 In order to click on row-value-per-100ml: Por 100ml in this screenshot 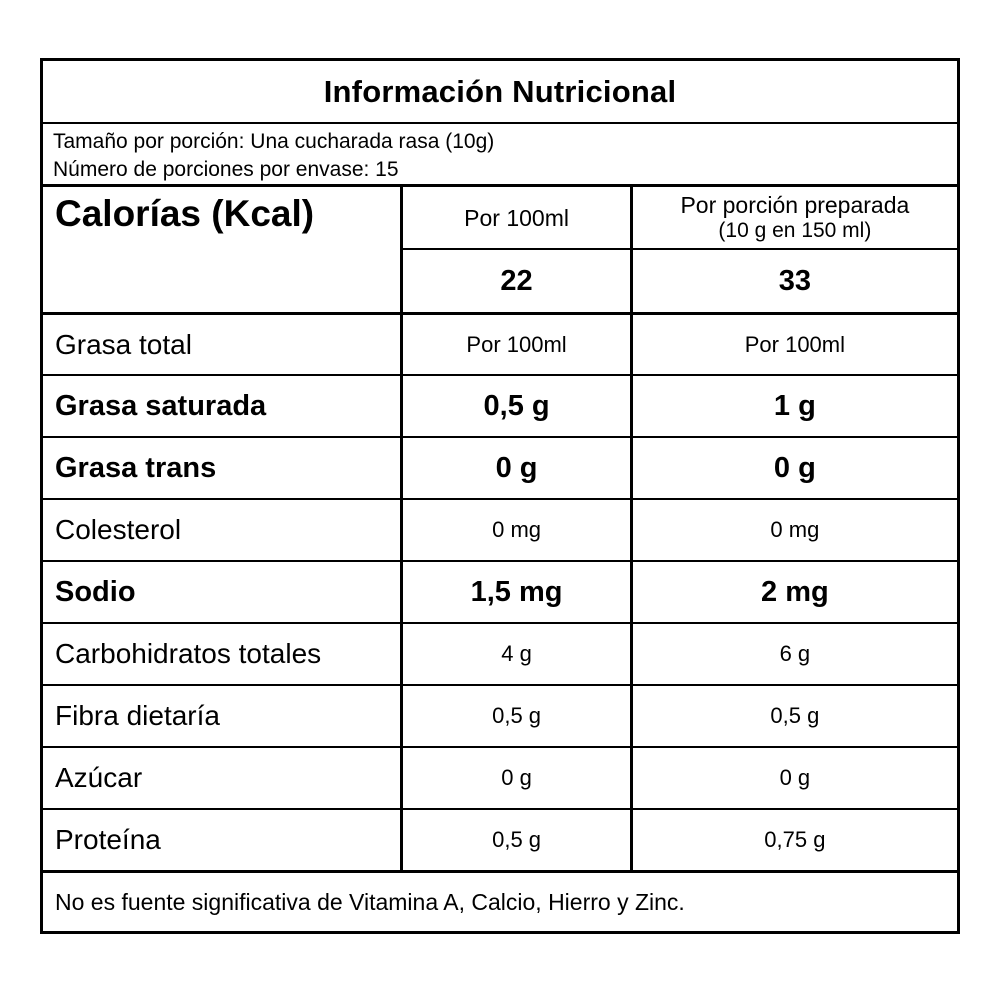, I will do `click(514, 344)`.